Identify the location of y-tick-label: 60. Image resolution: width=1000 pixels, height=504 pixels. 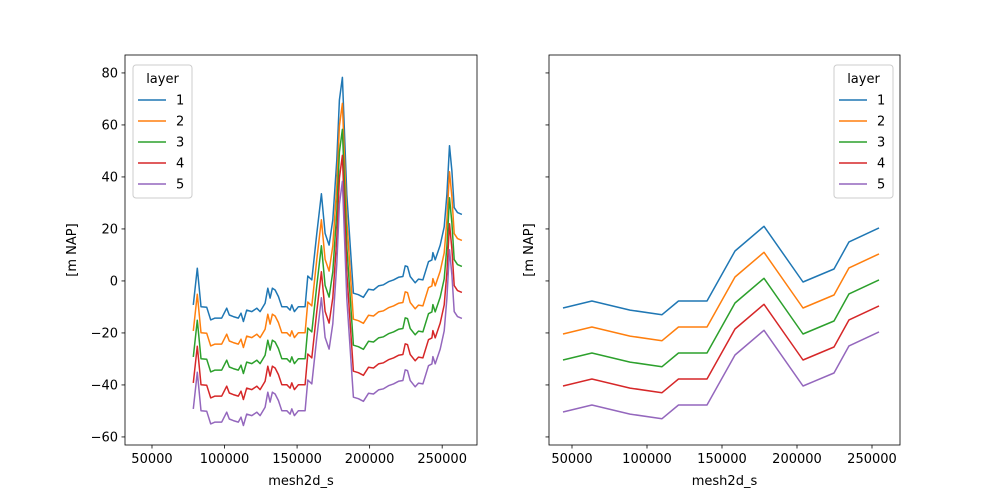
(109, 125).